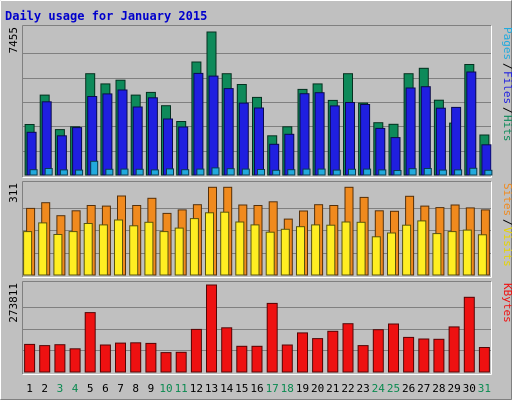 Image resolution: width=512 pixels, height=400 pixels. I want to click on x-tick-label-day-8: 8, so click(135, 388).